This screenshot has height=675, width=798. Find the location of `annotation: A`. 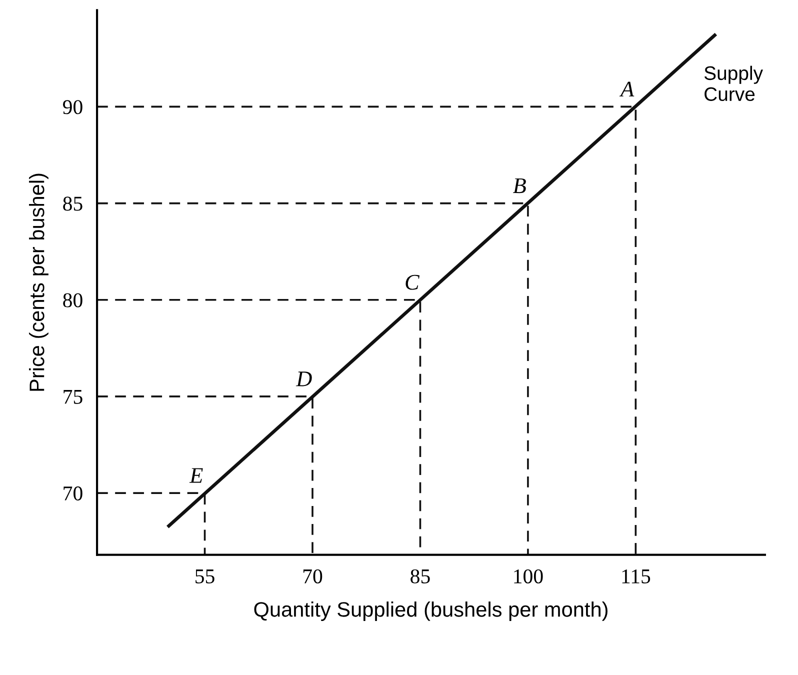

annotation: A is located at coordinates (626, 89).